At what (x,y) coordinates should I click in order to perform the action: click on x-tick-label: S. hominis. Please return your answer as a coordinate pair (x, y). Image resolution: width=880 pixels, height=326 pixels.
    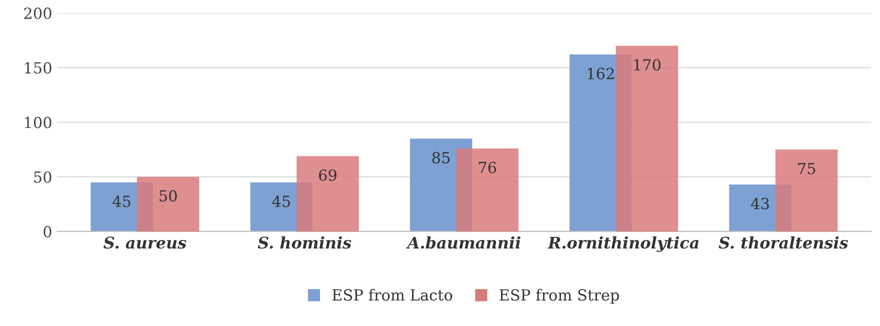
    Looking at the image, I should click on (305, 242).